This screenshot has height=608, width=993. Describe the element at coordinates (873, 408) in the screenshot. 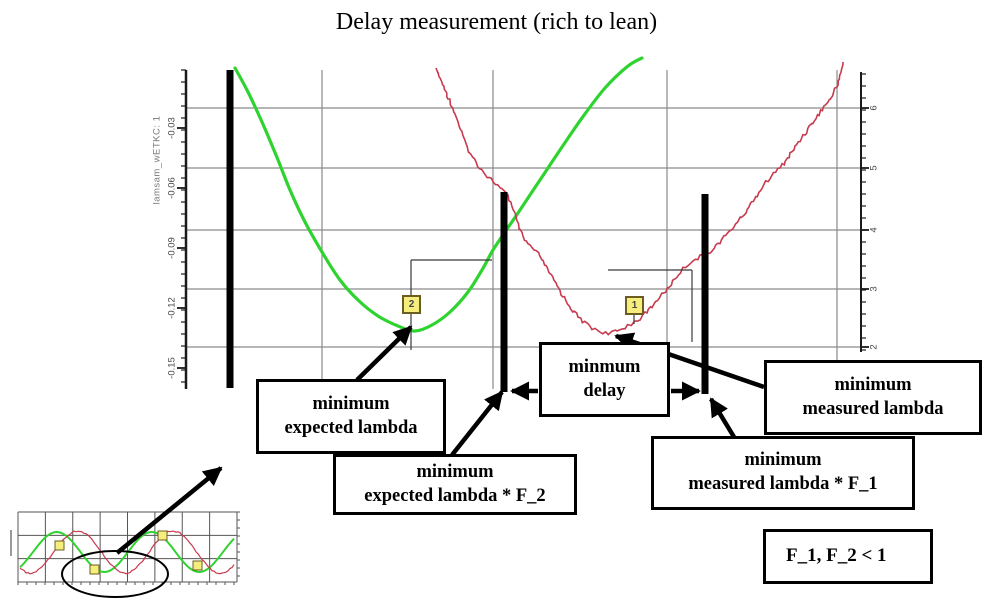

I see `label-line: measured lambda` at that location.